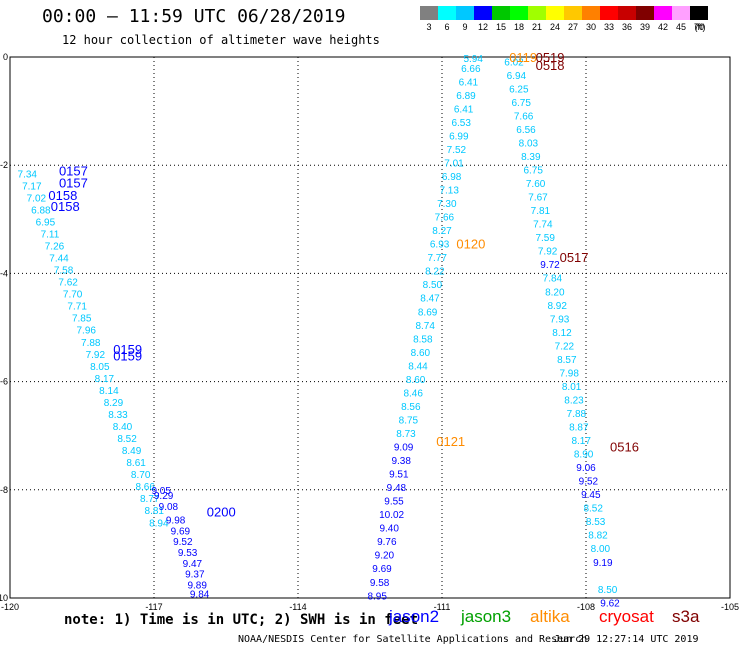 This screenshot has height=650, width=740. What do you see at coordinates (413, 393) in the screenshot?
I see `swh-value-label: 8.46` at bounding box center [413, 393].